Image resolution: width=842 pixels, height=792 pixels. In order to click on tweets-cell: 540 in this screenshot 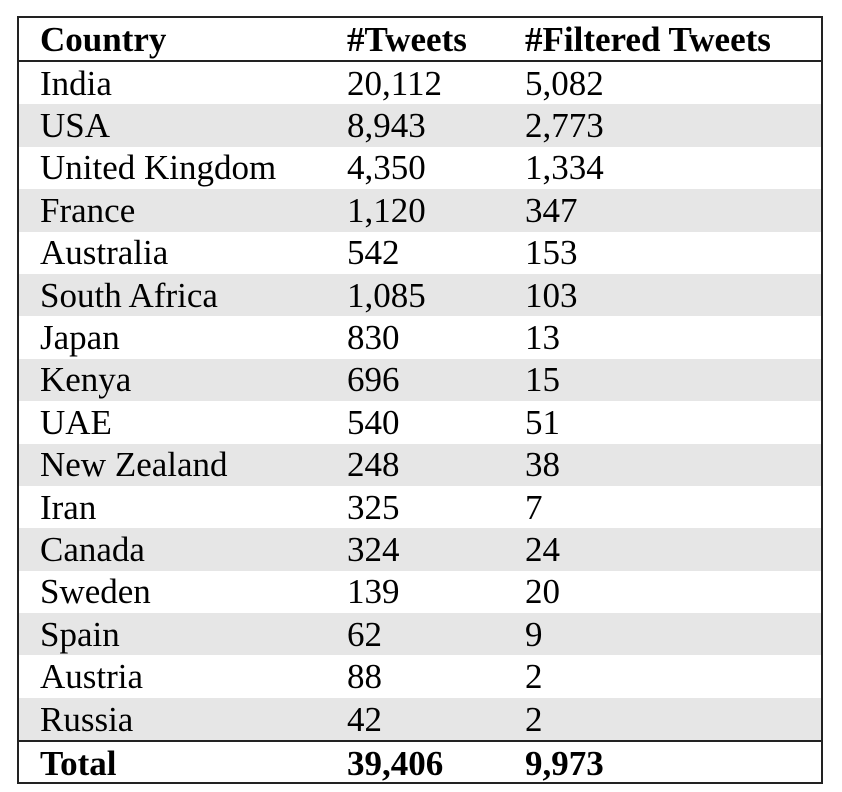, I will do `click(373, 422)`.